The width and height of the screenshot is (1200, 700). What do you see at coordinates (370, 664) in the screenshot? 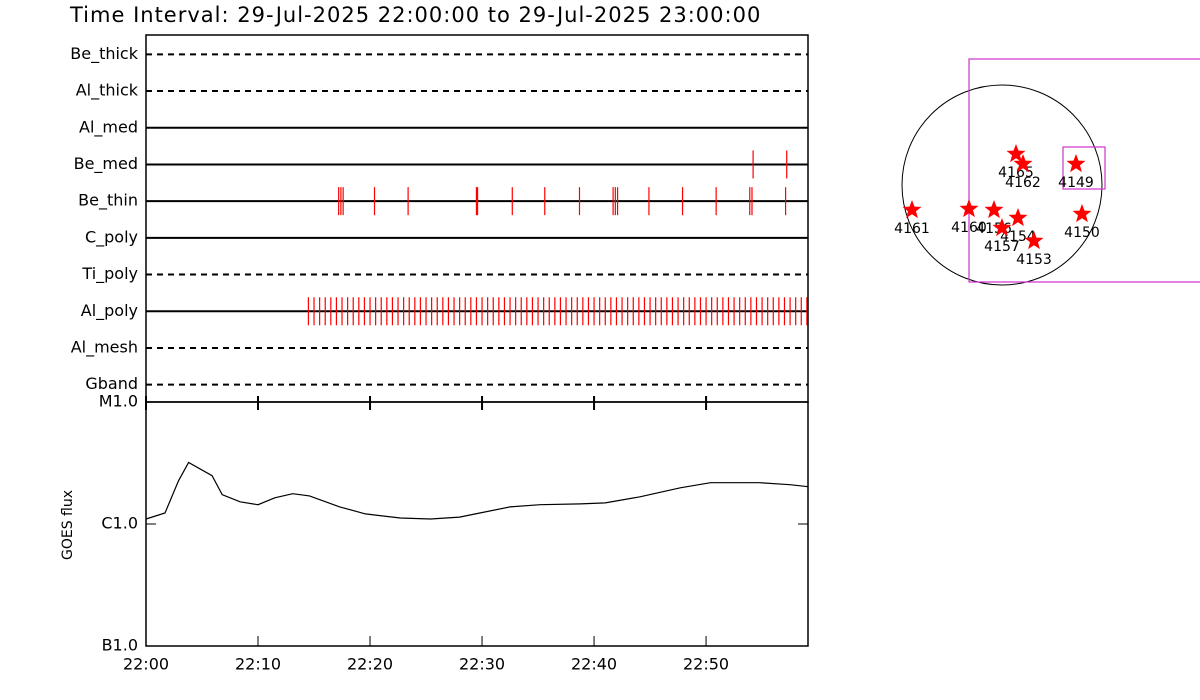
I see `x-tick-label: 22:20` at bounding box center [370, 664].